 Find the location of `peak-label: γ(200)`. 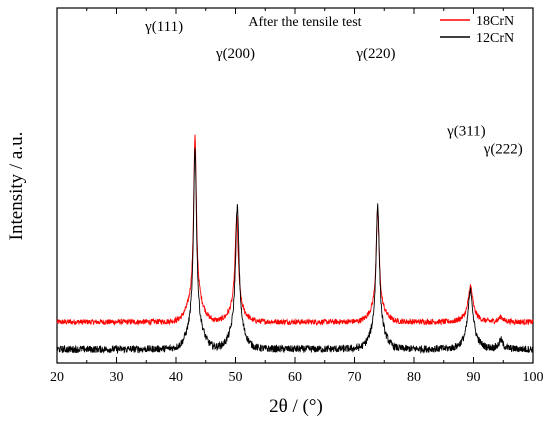

peak-label: γ(200) is located at coordinates (235, 54).